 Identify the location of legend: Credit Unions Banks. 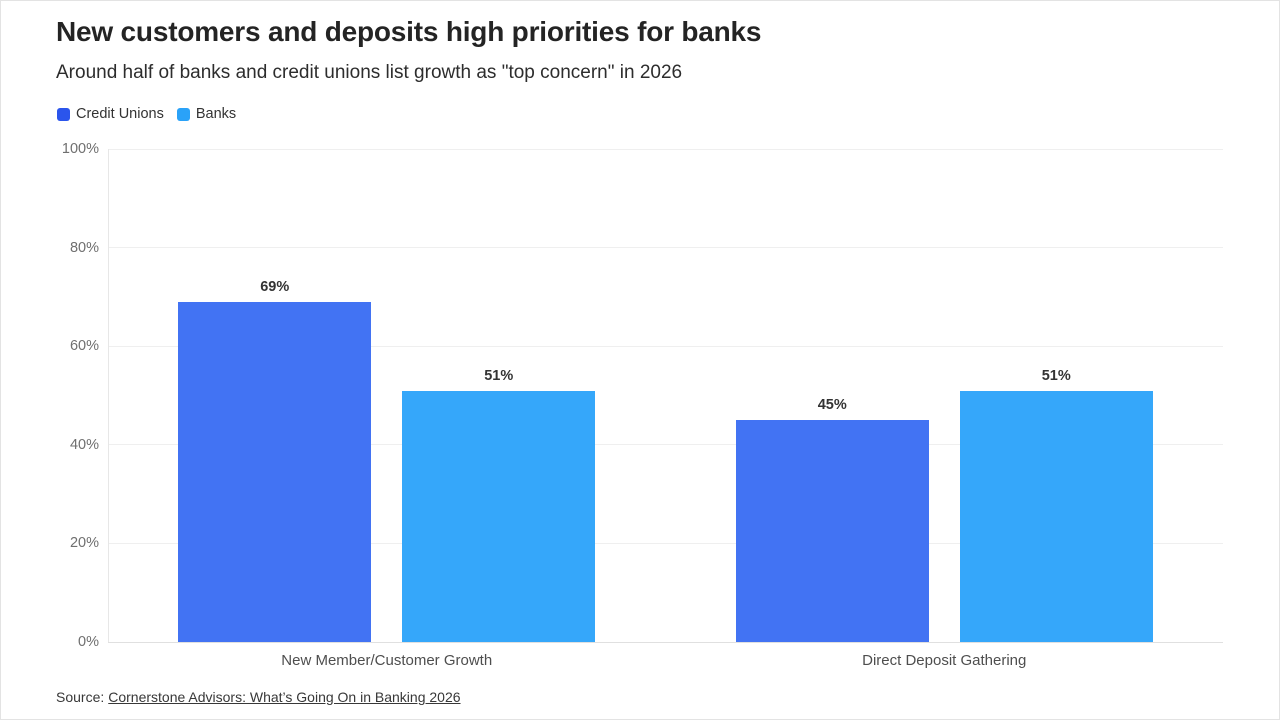
(146, 114).